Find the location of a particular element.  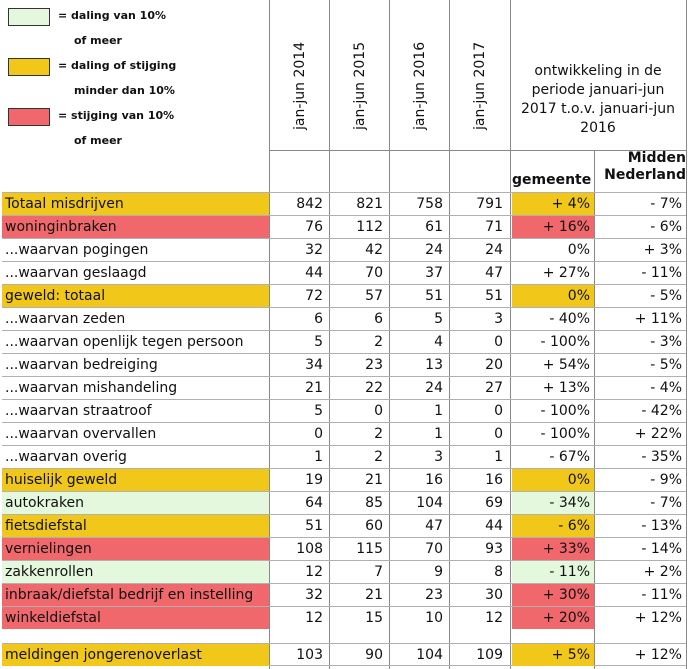

row-label: ...waarvan openlijk tegen persoon is located at coordinates (124, 342).